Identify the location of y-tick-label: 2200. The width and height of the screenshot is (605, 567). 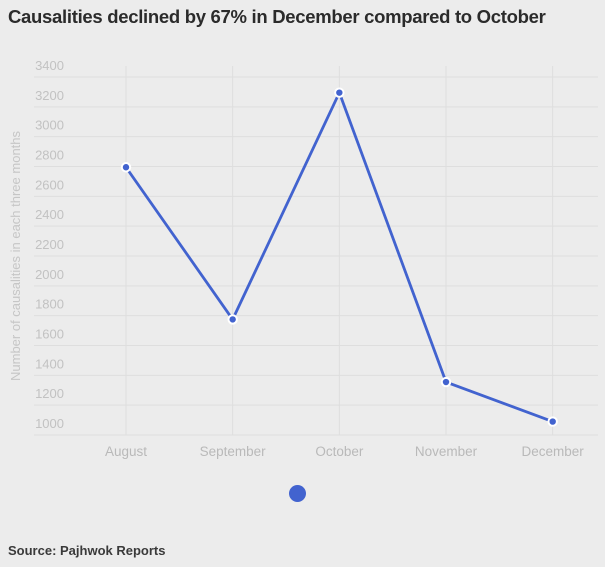
(49, 244).